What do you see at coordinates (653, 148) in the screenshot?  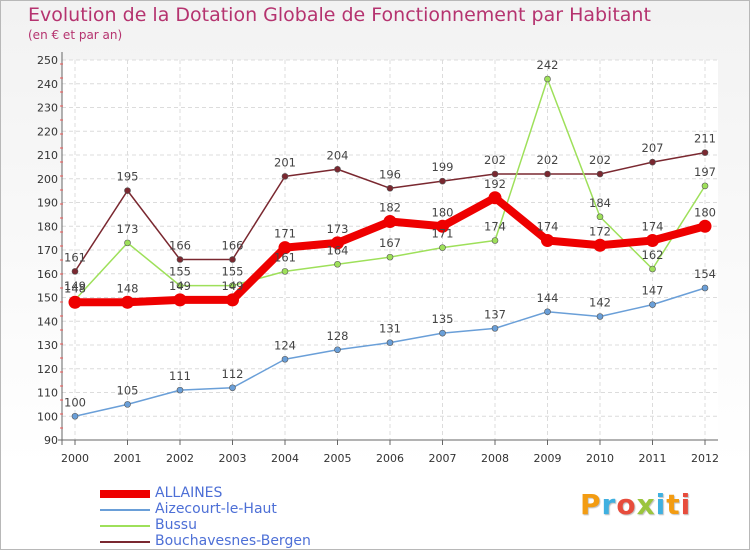 I see `data-label-bouchavesnes-bergen-2011: 207` at bounding box center [653, 148].